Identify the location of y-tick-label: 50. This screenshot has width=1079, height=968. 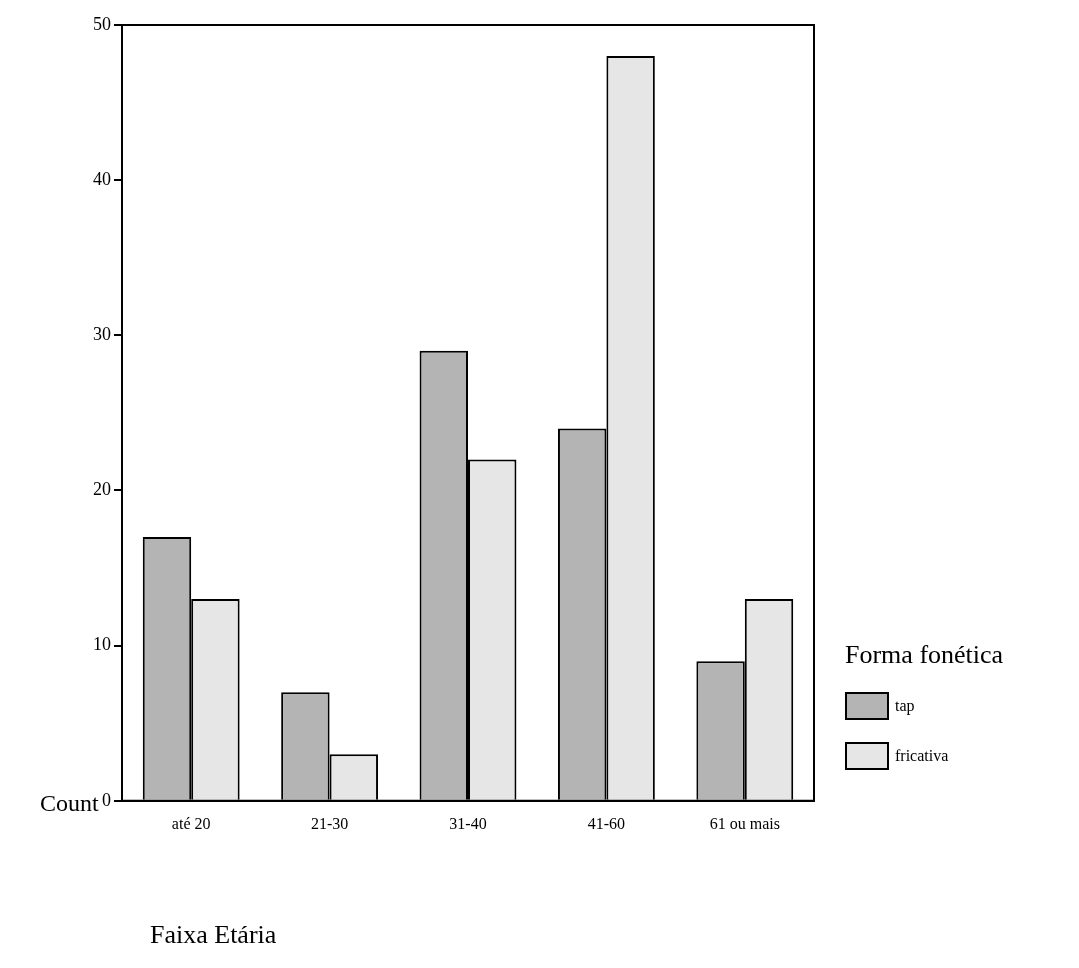
(102, 23).